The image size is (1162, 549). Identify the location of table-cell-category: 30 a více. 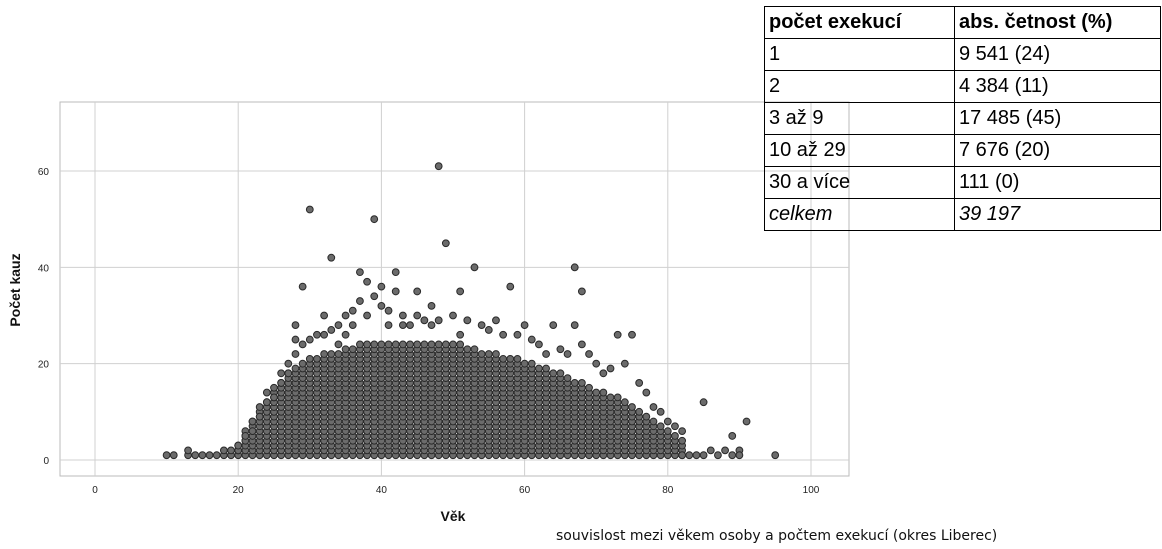
(859, 182).